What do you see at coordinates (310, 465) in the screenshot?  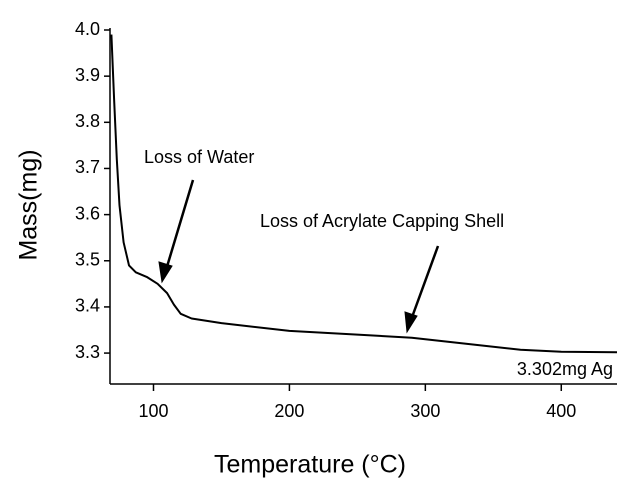 I see `x-axis-label: Temperature (°C)` at bounding box center [310, 465].